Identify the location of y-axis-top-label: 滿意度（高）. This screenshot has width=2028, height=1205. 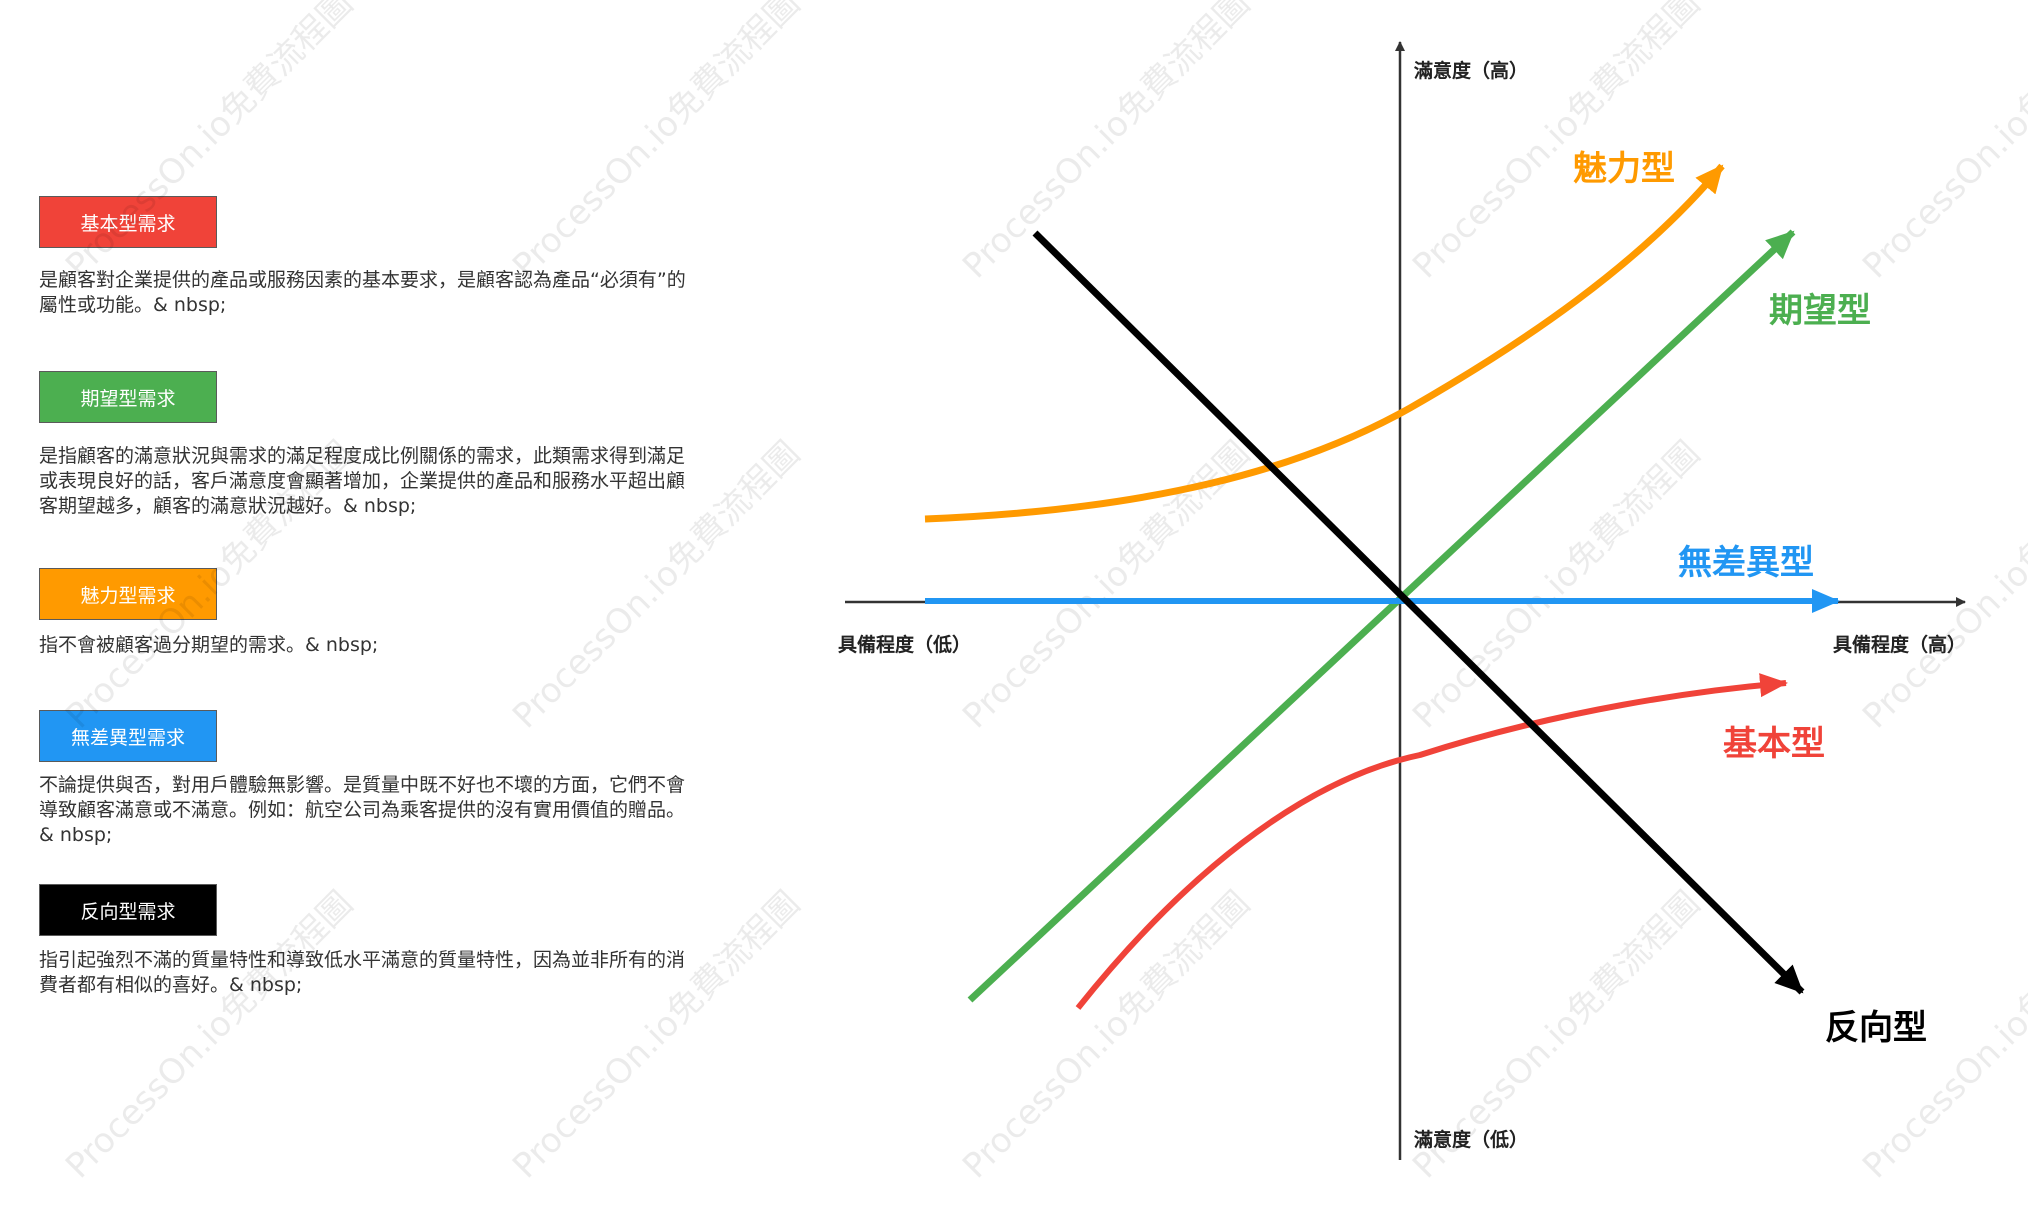
(1471, 70).